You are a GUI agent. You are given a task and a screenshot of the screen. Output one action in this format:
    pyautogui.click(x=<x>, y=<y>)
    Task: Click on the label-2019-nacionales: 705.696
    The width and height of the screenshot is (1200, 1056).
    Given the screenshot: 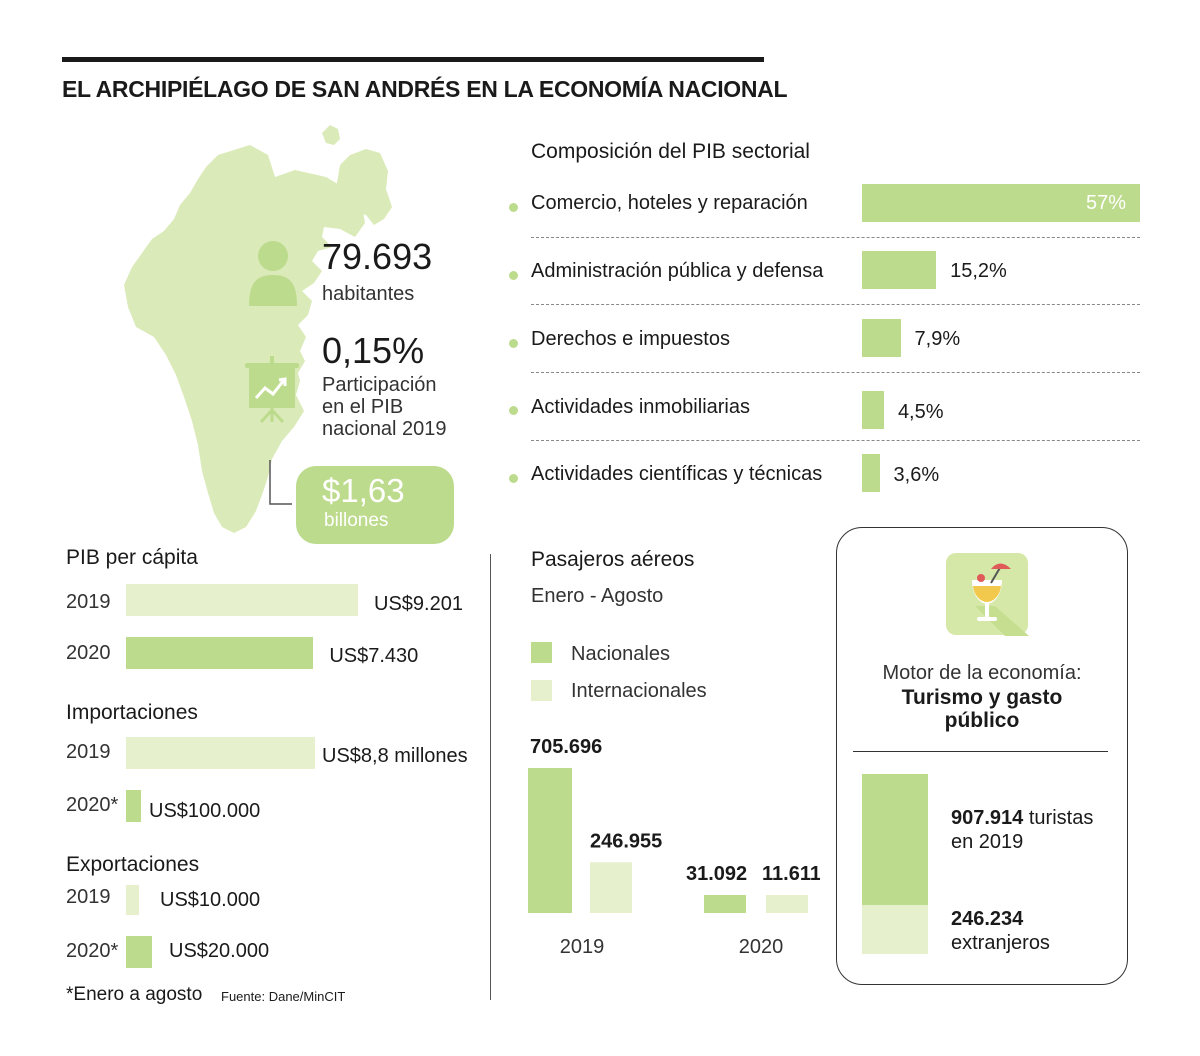 What is the action you would take?
    pyautogui.click(x=566, y=747)
    